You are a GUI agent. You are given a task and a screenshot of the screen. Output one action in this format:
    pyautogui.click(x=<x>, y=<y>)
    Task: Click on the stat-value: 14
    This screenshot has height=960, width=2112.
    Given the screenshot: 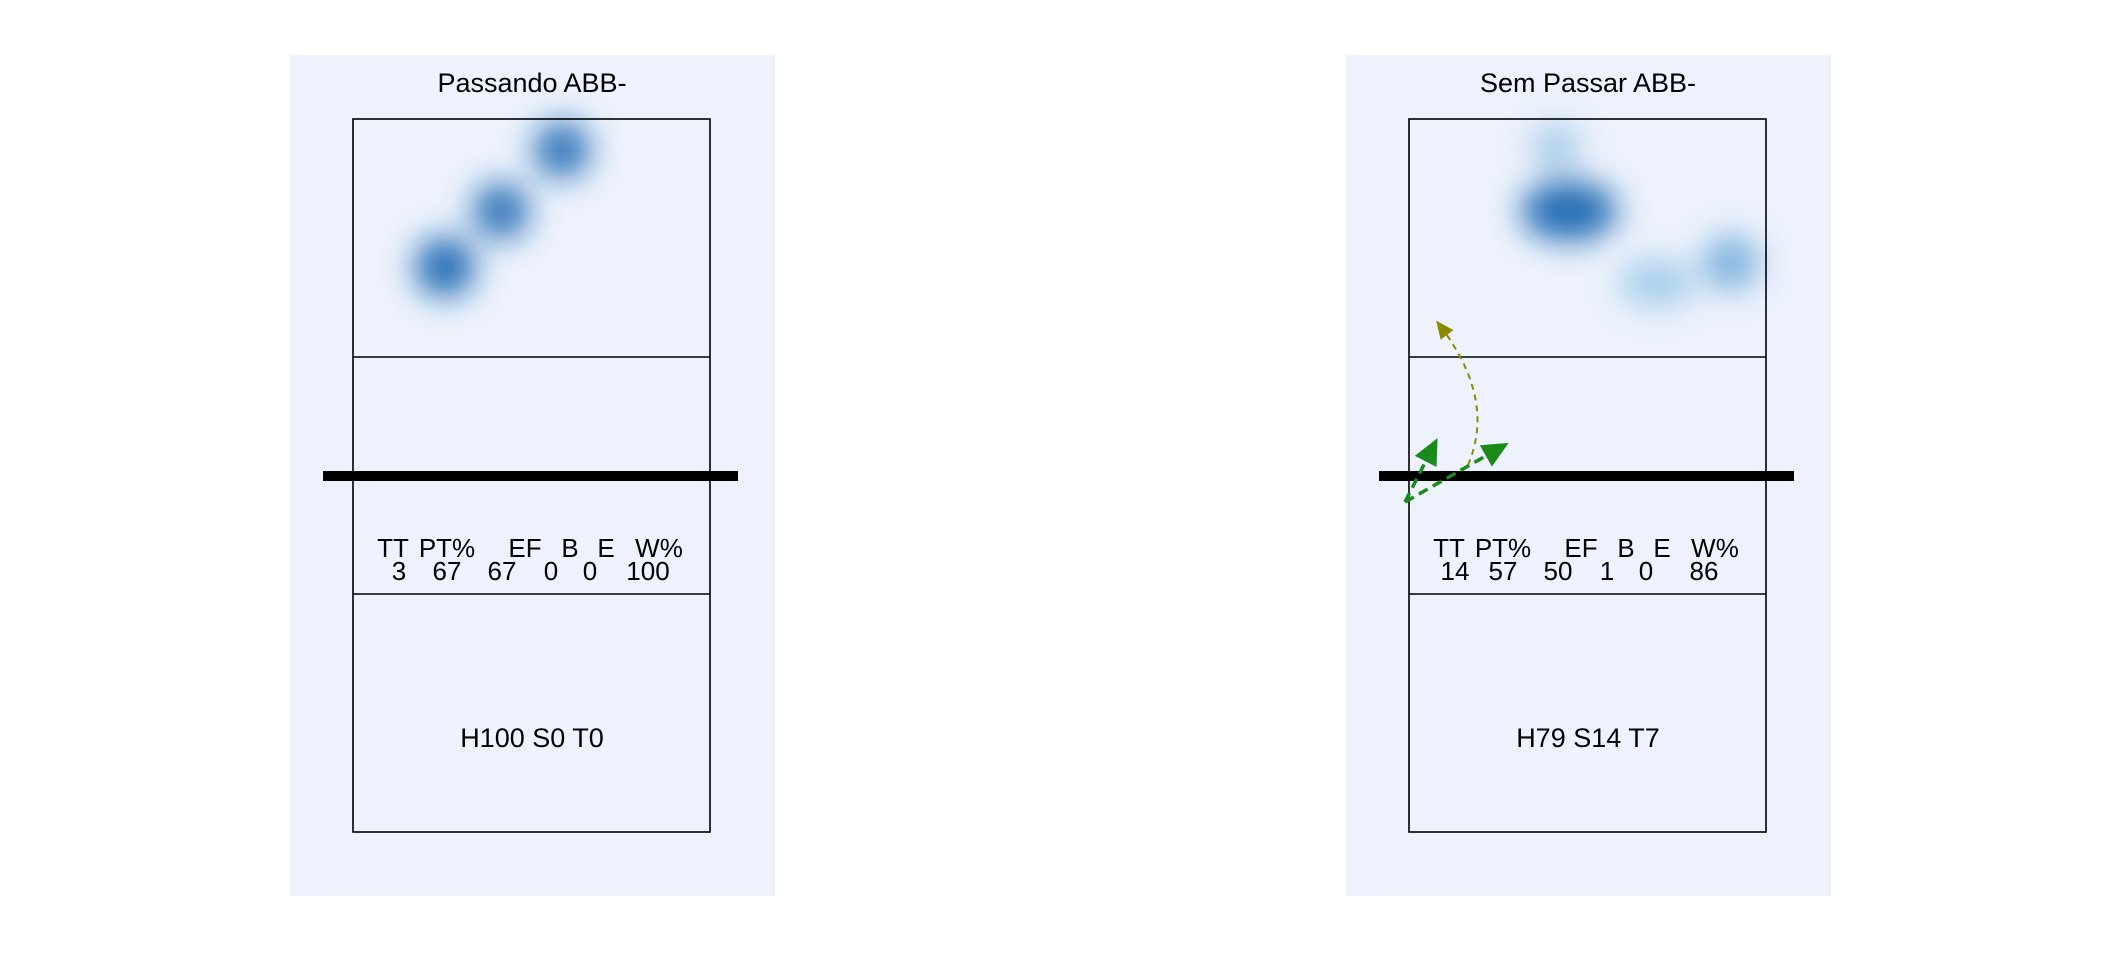 What is the action you would take?
    pyautogui.click(x=1455, y=571)
    